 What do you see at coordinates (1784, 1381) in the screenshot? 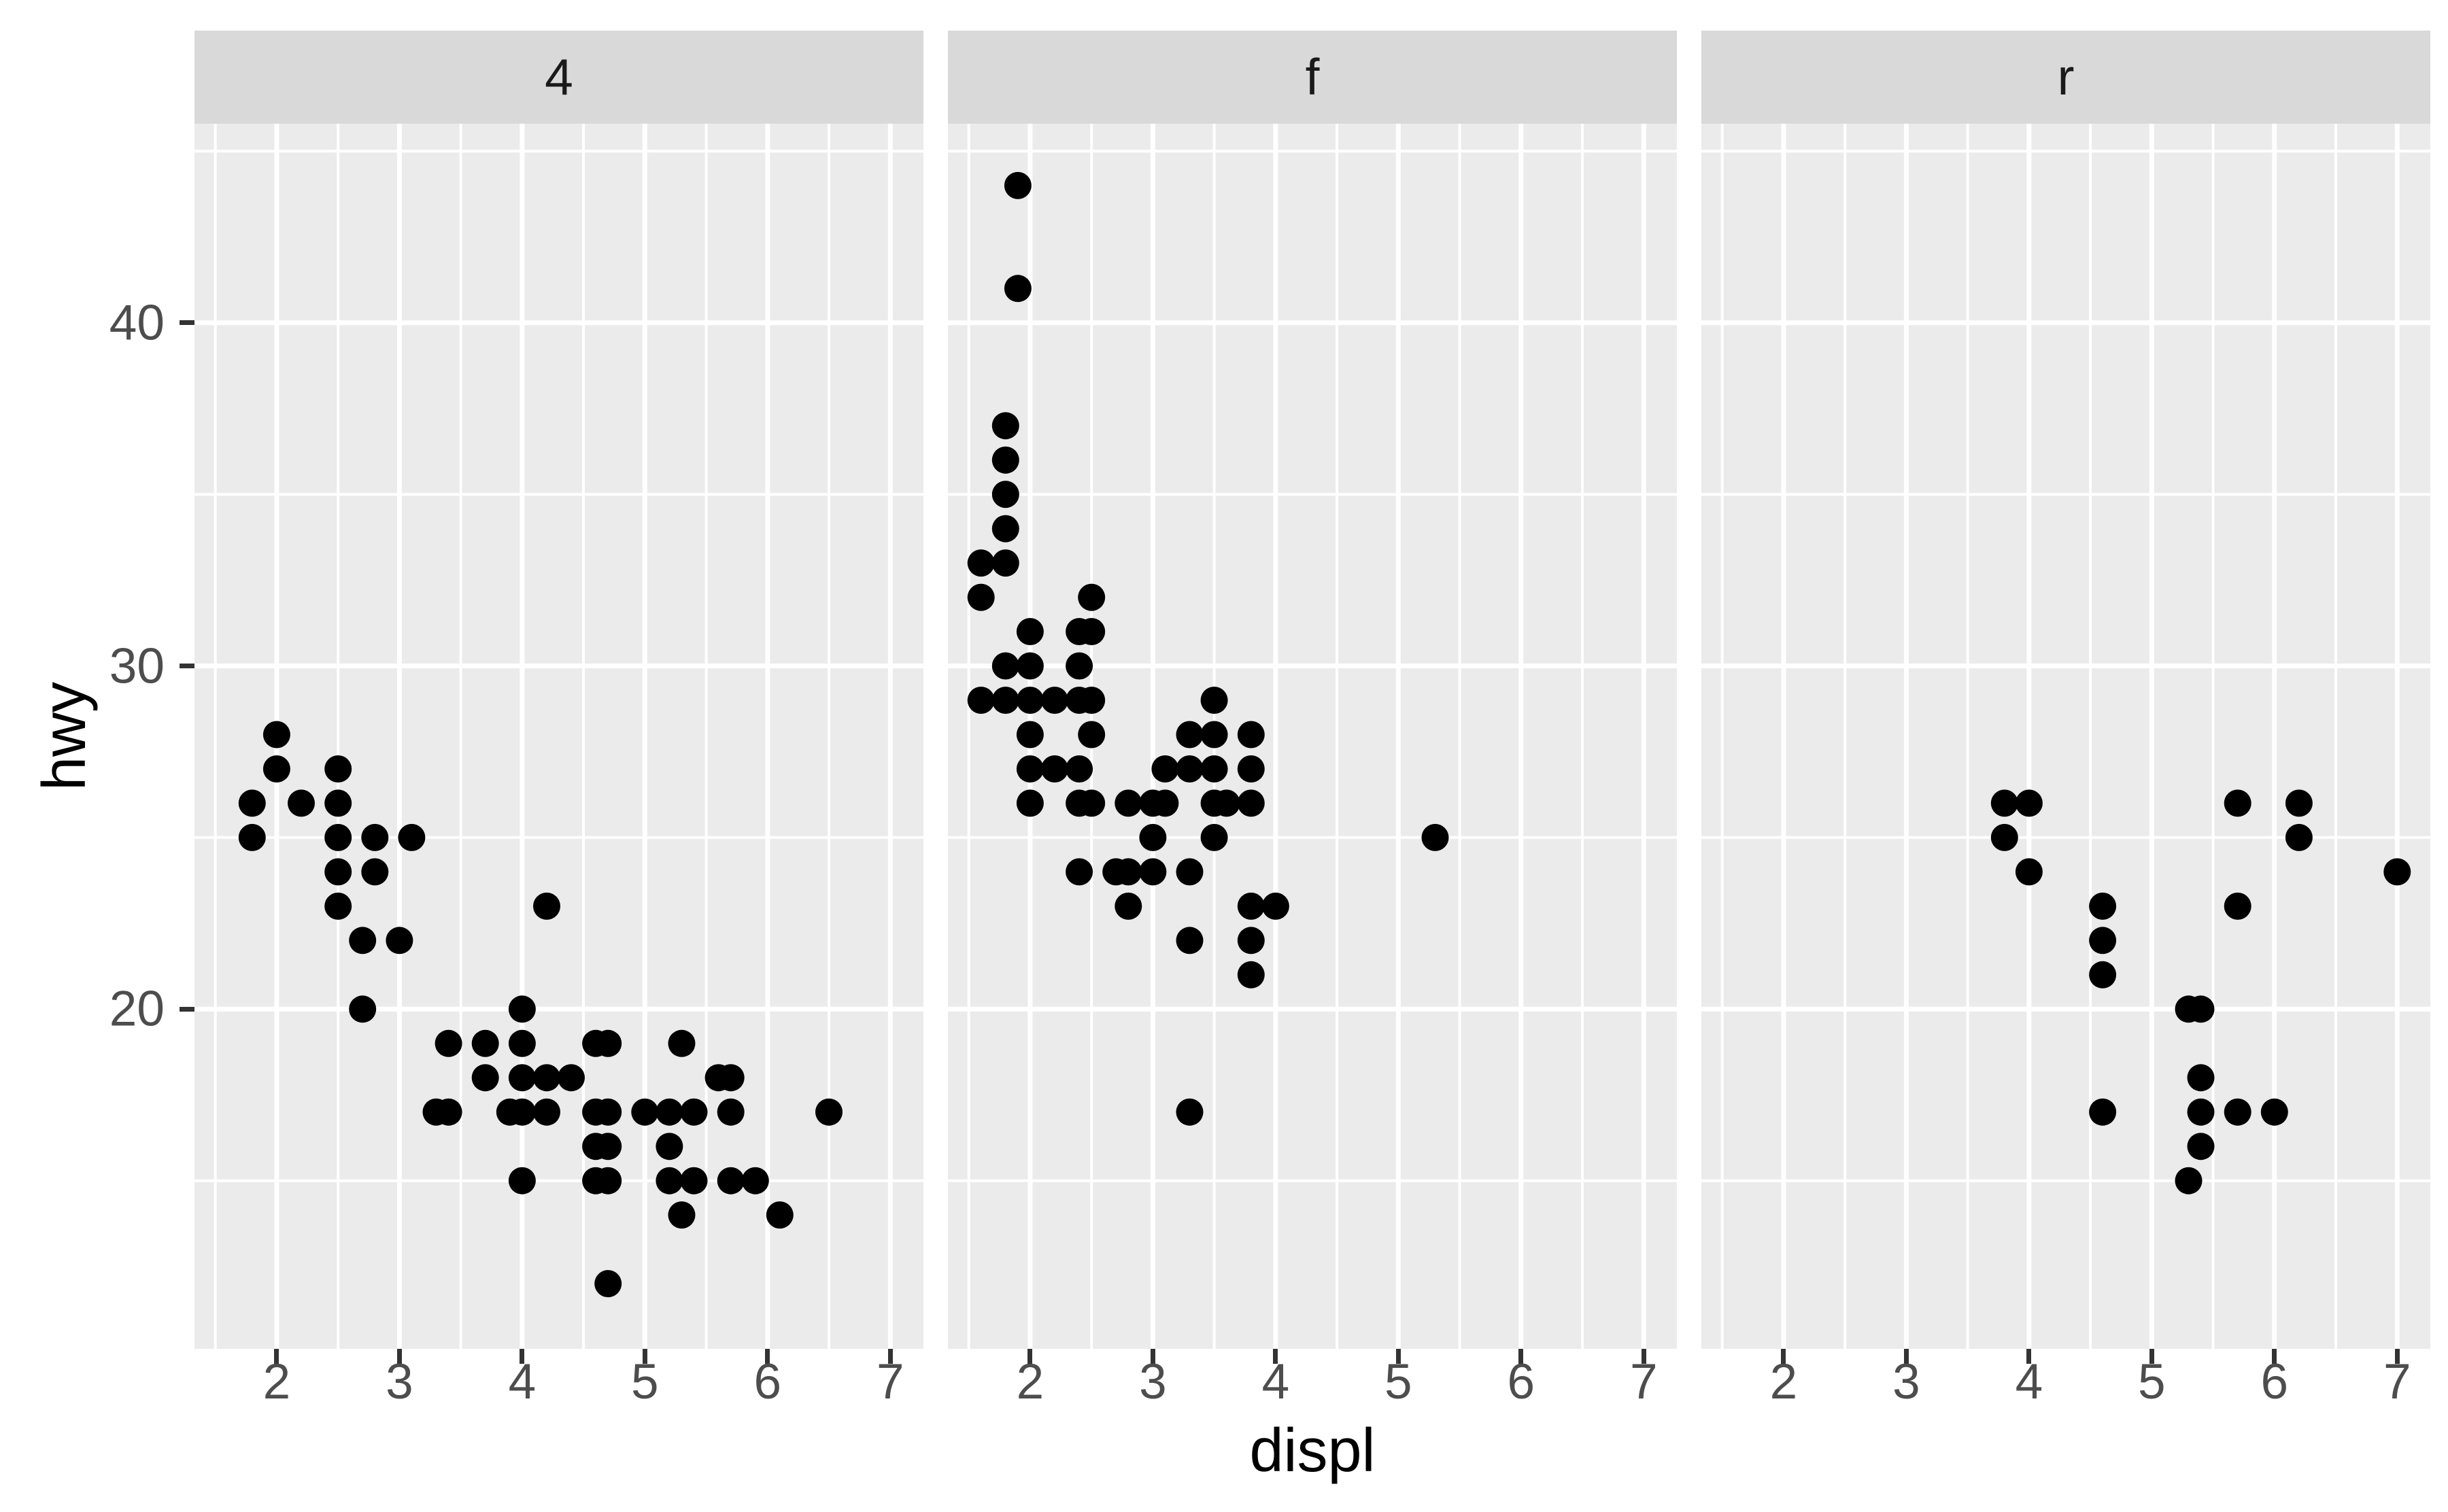
I see `x-tick-label: 2` at bounding box center [1784, 1381].